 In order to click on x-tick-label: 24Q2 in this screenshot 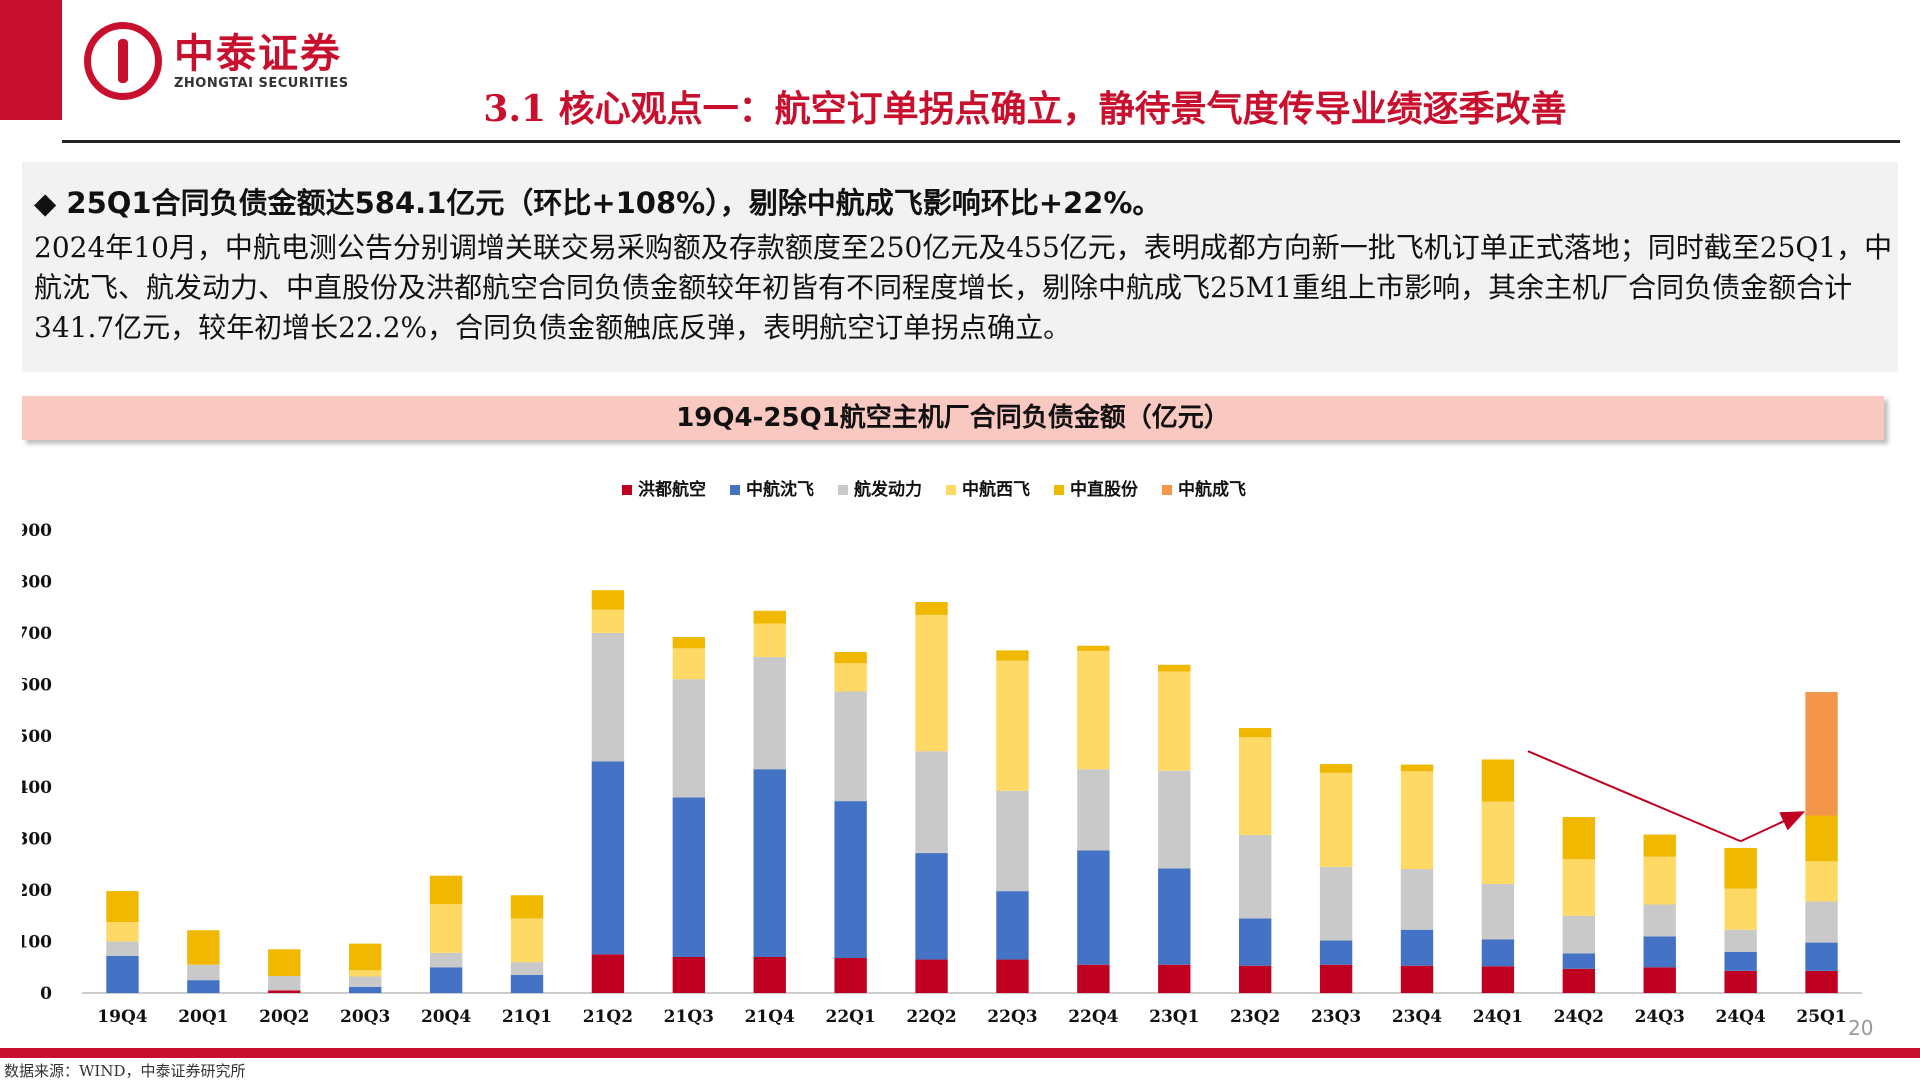, I will do `click(1579, 1017)`.